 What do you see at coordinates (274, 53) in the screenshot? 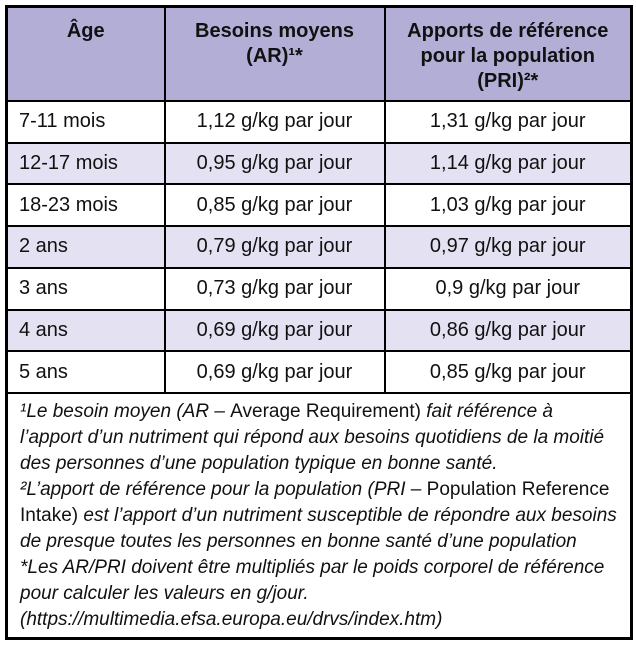
I see `col-header-besoins-moyens: Besoins moyens (AR)¹*` at bounding box center [274, 53].